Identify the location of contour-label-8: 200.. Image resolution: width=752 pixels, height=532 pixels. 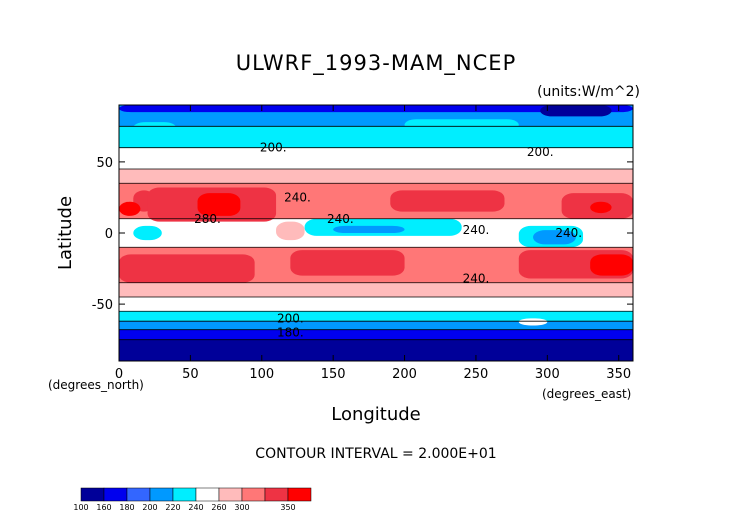
(290, 318).